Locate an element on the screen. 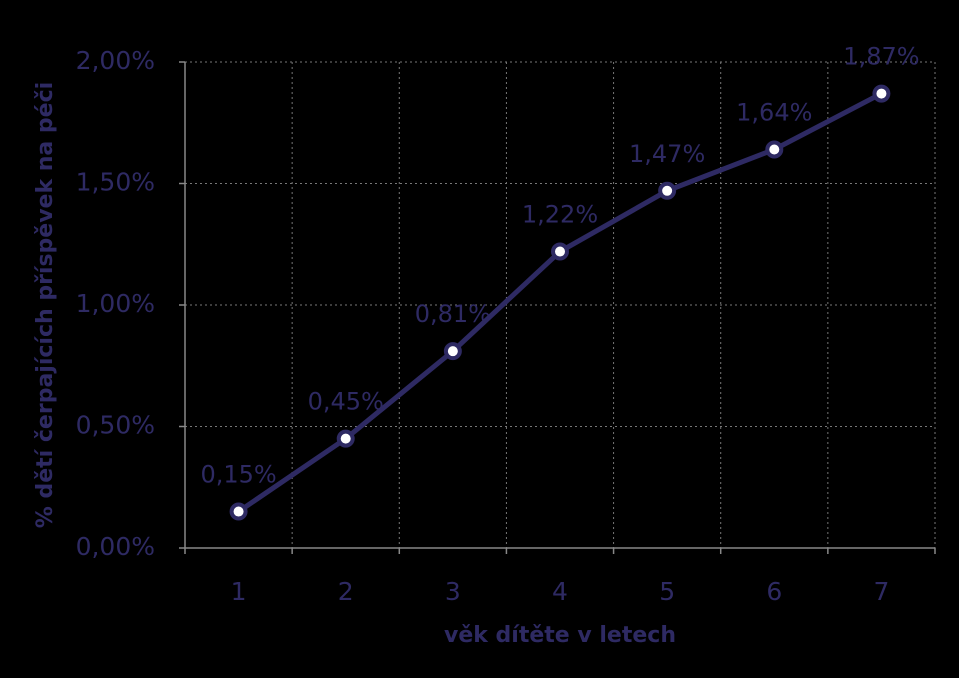 The image size is (959, 678). y-tick-label: 0,00% is located at coordinates (115, 546).